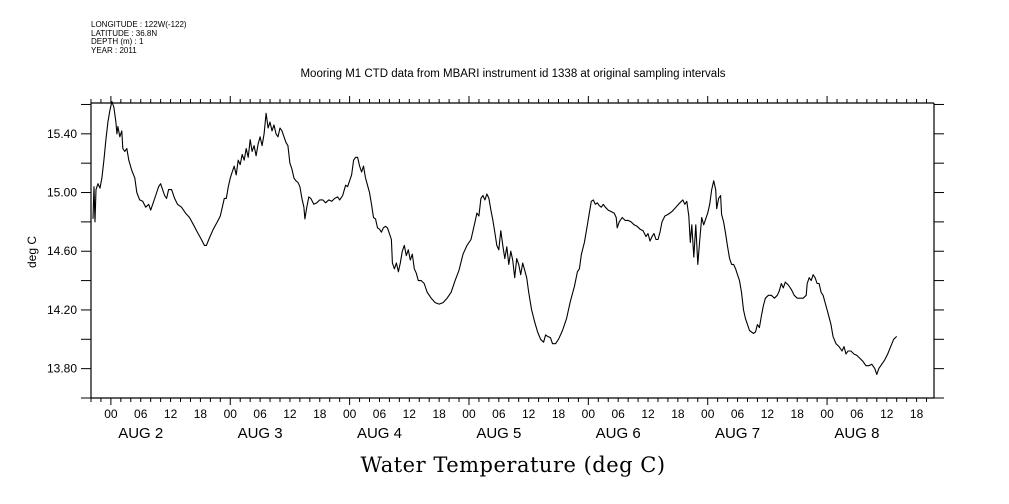 This screenshot has height=504, width=1009. Describe the element at coordinates (379, 433) in the screenshot. I see `x-day-label: AUG 4` at that location.